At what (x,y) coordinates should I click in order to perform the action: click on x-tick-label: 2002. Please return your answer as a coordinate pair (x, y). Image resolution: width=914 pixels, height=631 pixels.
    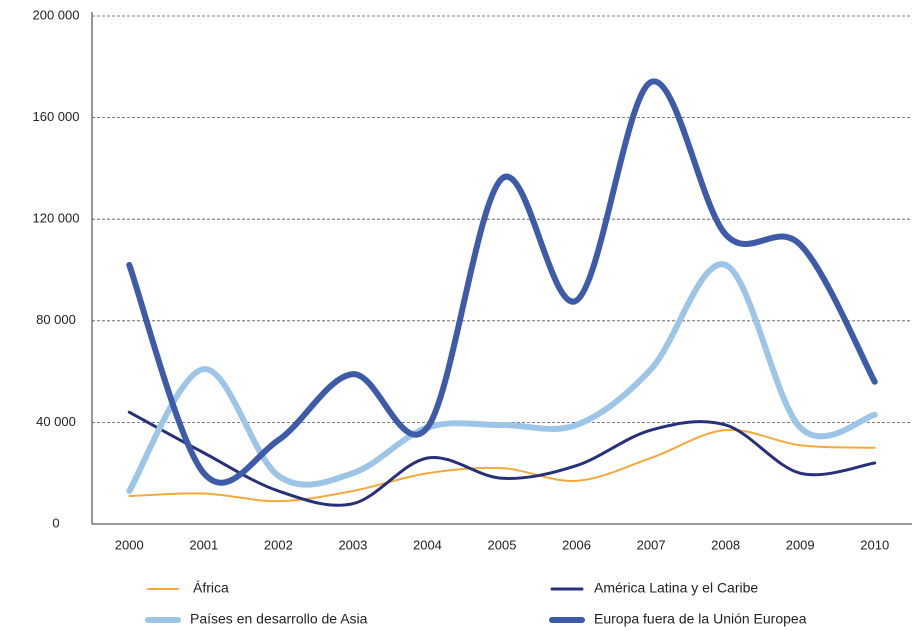
    Looking at the image, I should click on (278, 544).